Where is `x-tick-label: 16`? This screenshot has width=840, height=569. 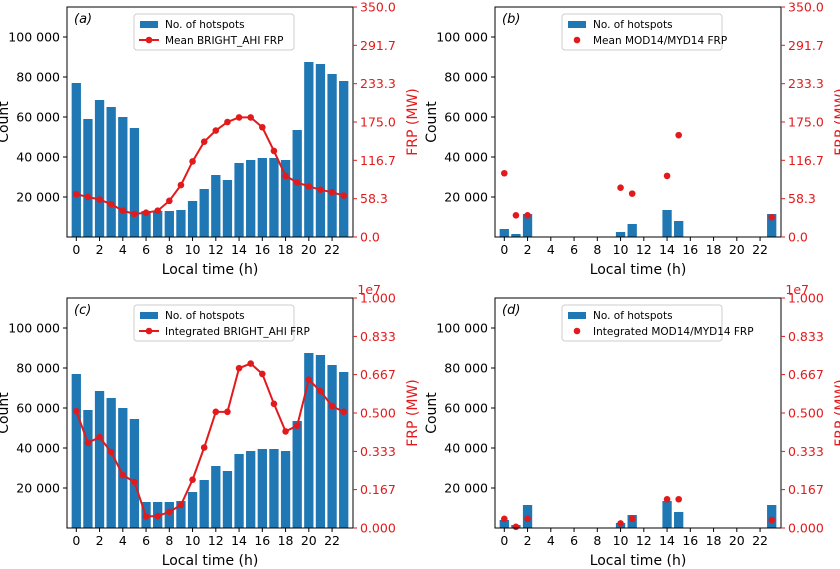
x-tick-label: 16 is located at coordinates (690, 540).